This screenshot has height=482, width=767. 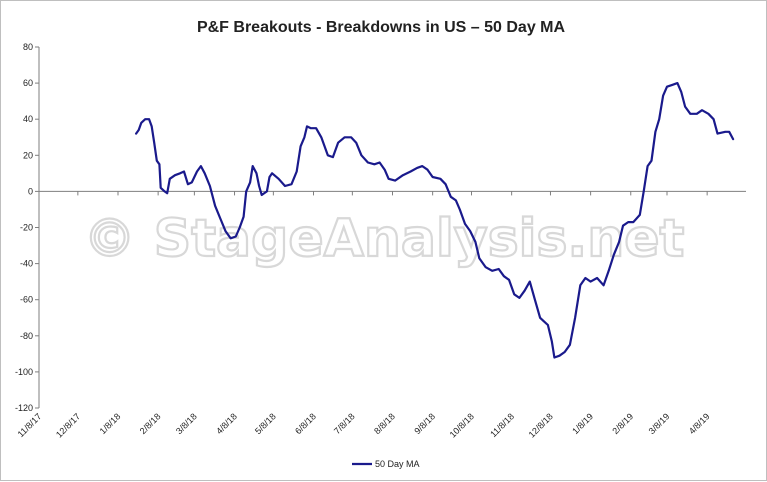 What do you see at coordinates (26, 336) in the screenshot?
I see `y-tick-label: -80` at bounding box center [26, 336].